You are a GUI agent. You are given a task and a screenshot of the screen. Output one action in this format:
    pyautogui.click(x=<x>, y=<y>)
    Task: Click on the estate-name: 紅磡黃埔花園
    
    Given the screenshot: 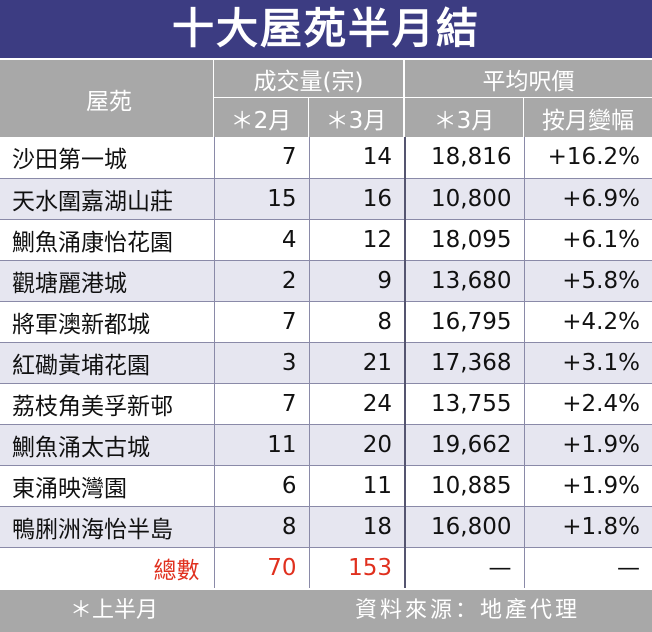 What is the action you would take?
    pyautogui.click(x=107, y=363)
    